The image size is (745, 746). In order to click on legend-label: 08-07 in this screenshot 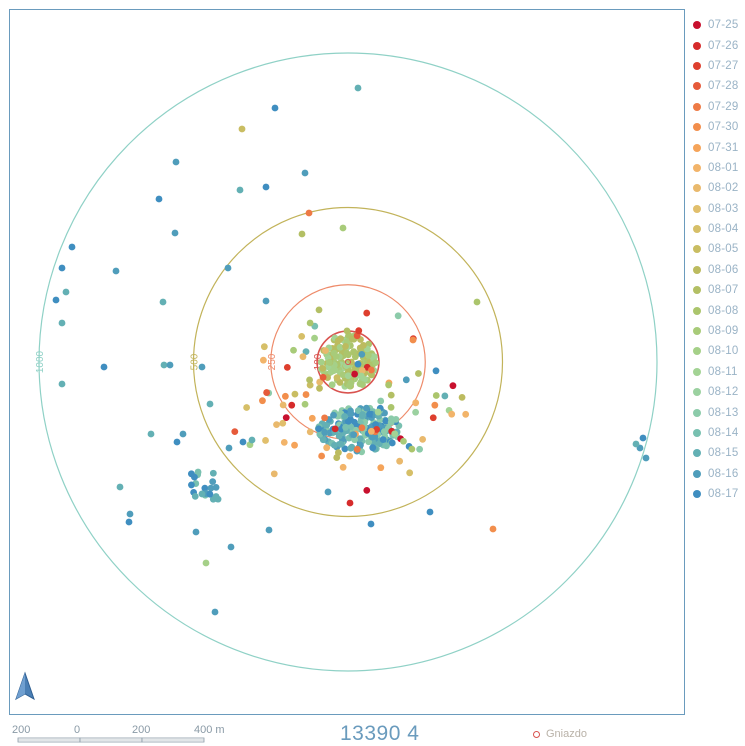, I will do `click(723, 290)`.